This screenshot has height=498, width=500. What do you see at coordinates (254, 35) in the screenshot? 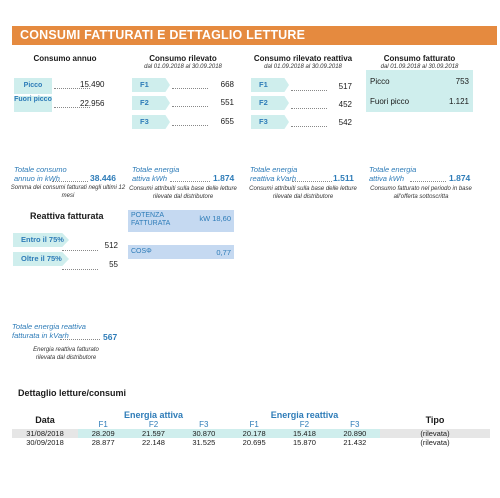
I see `section-header: CONSUMI FATTURATI E DETTAGLIO LETTURE` at bounding box center [254, 35].